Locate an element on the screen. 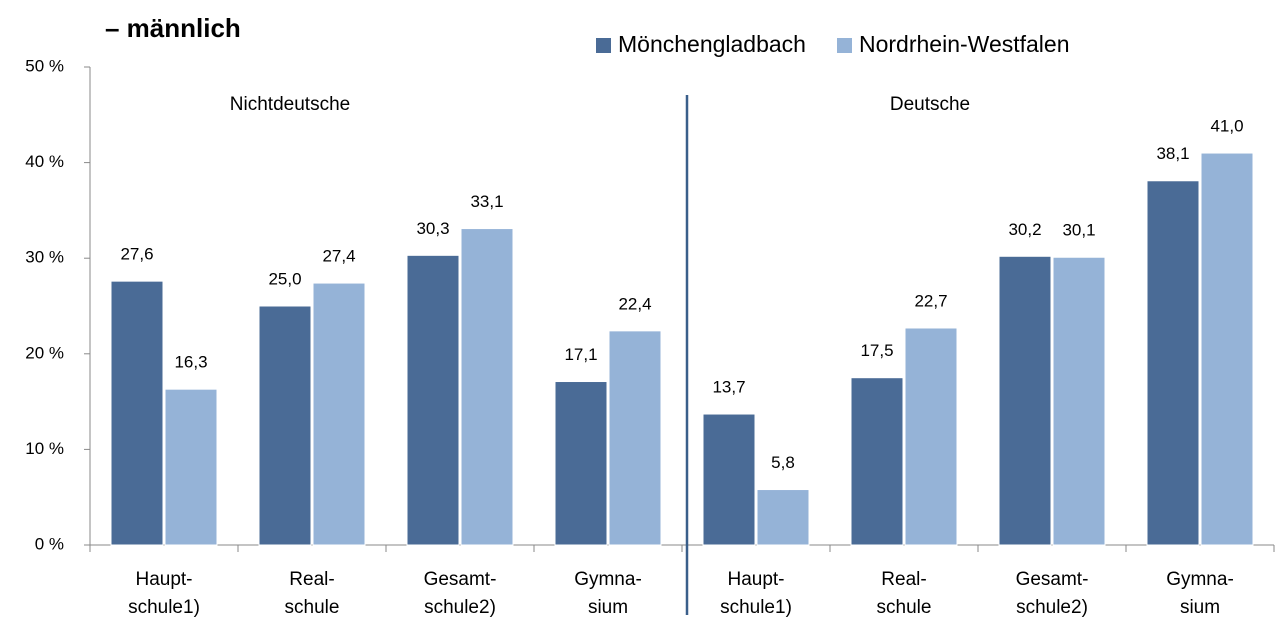 The width and height of the screenshot is (1278, 622). value-label: 17,5 is located at coordinates (876, 350).